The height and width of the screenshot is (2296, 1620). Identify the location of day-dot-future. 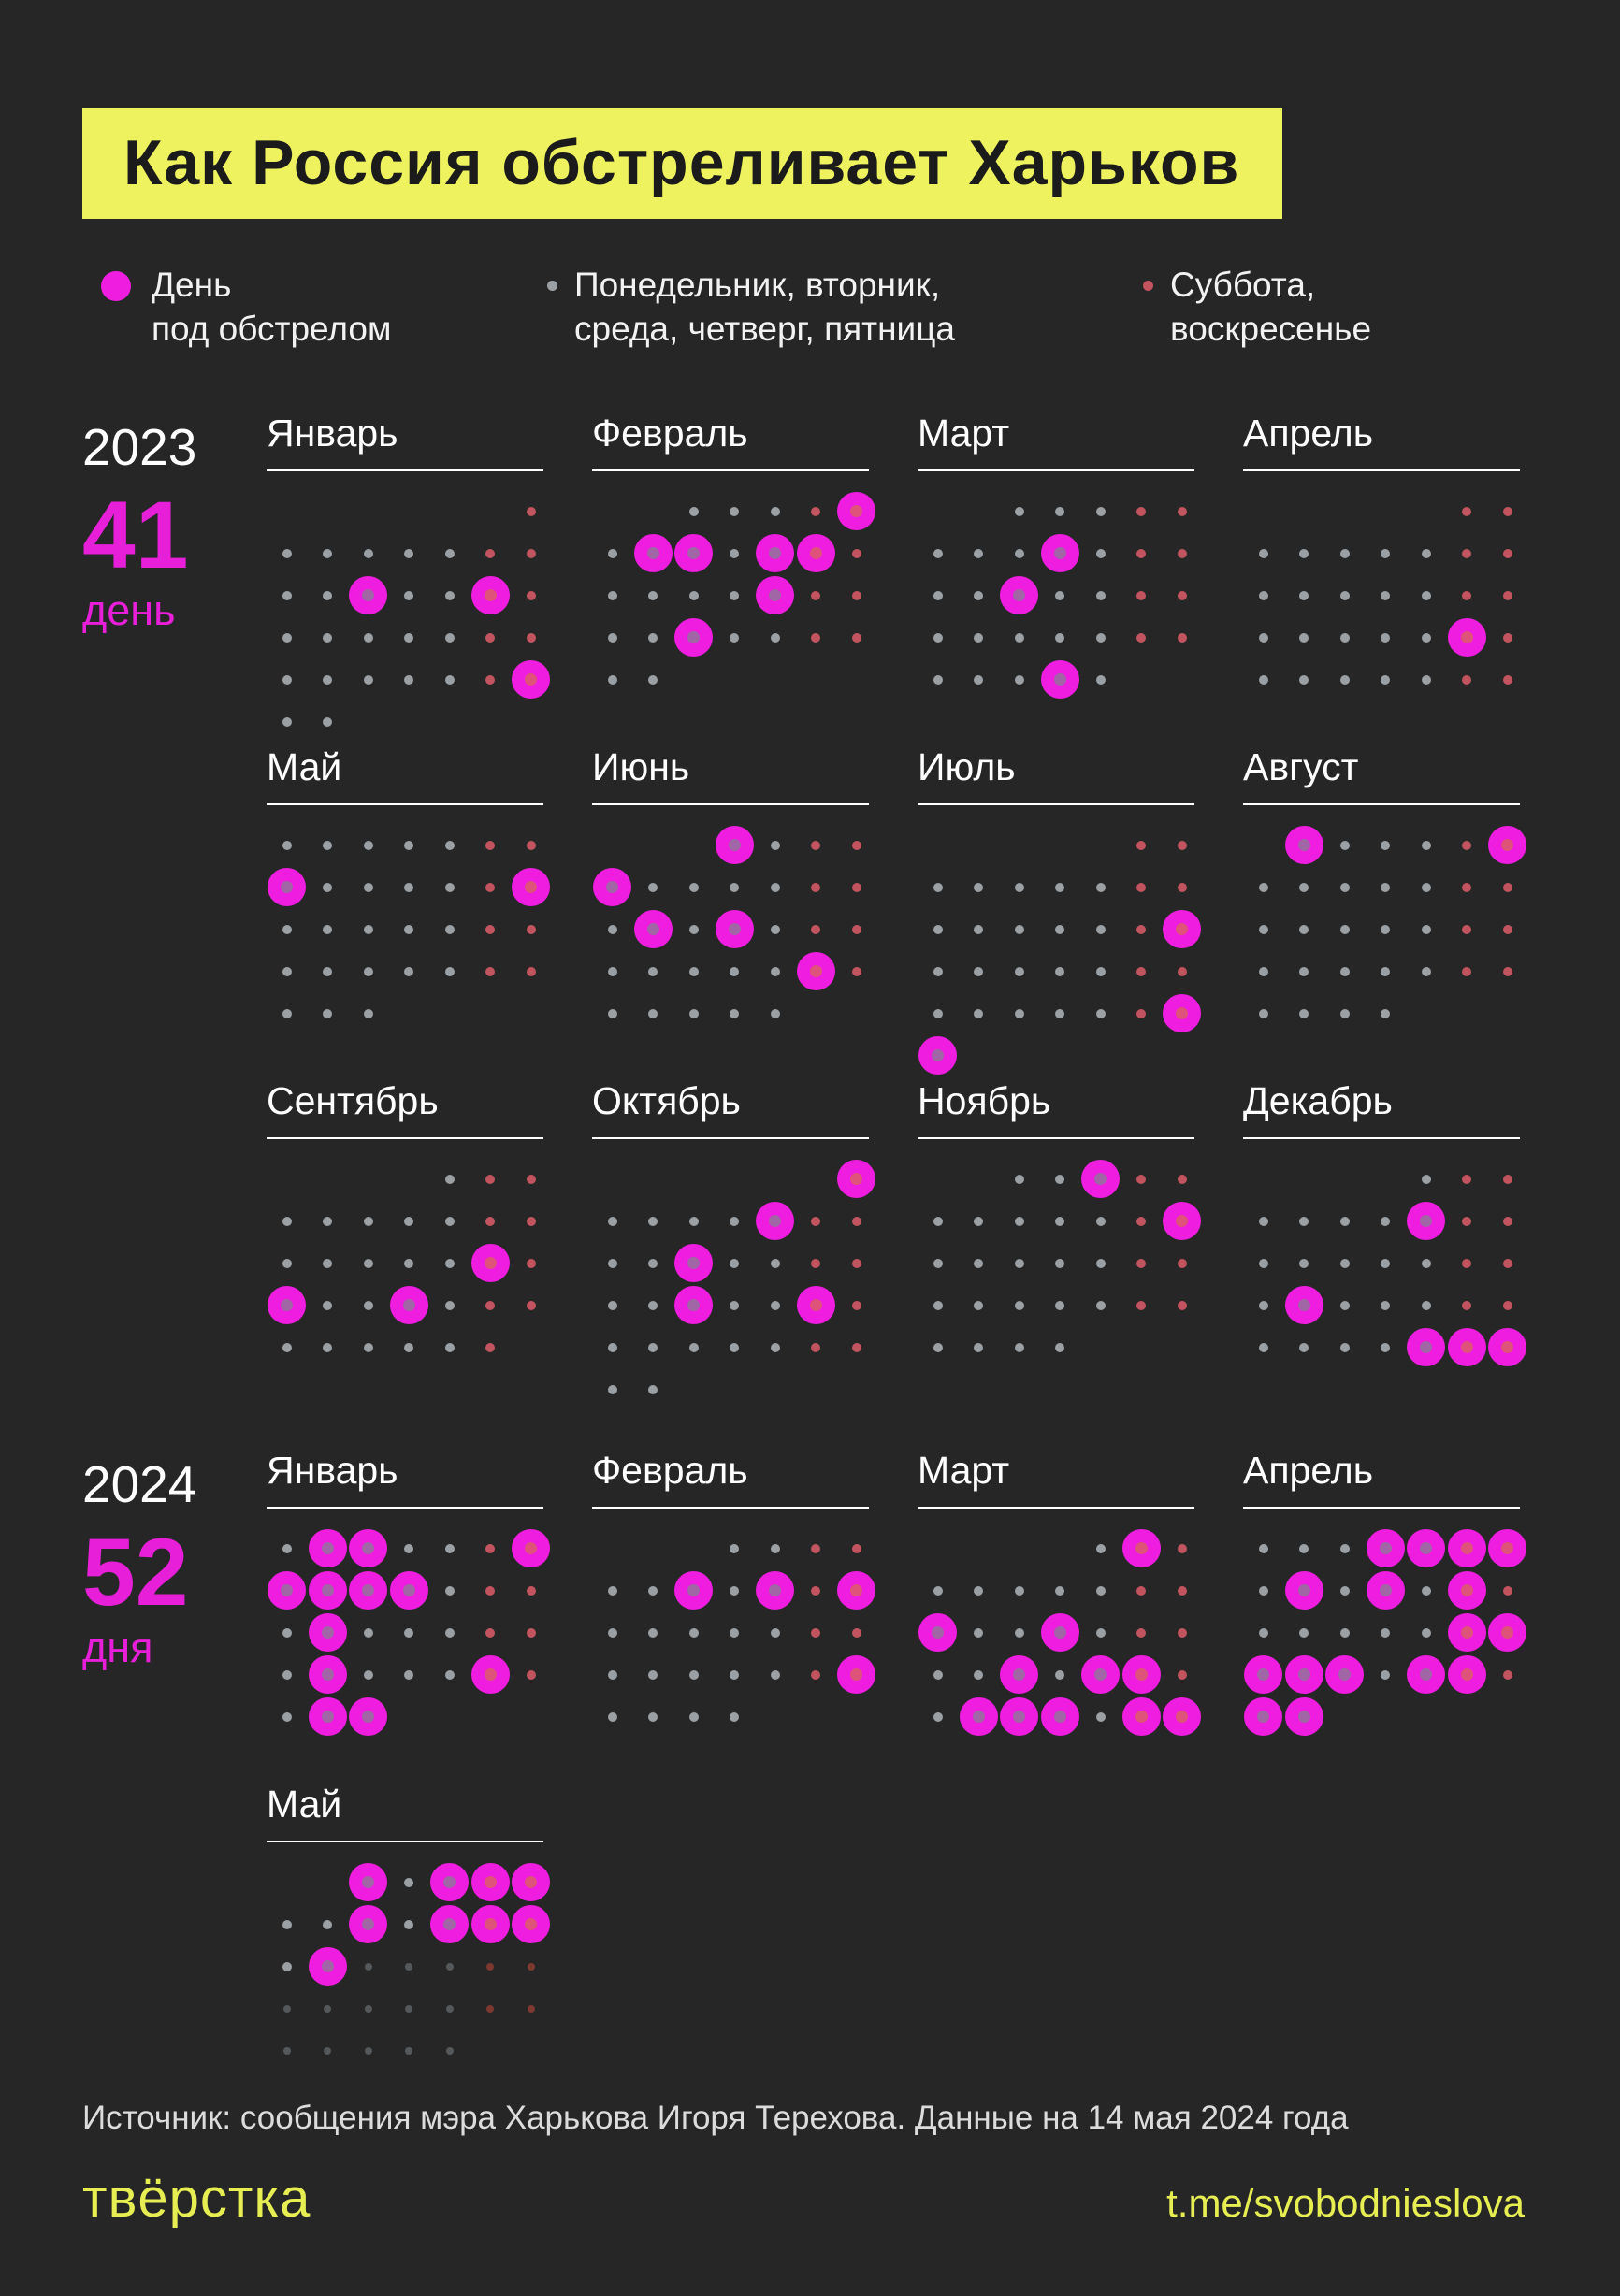
(490, 2008).